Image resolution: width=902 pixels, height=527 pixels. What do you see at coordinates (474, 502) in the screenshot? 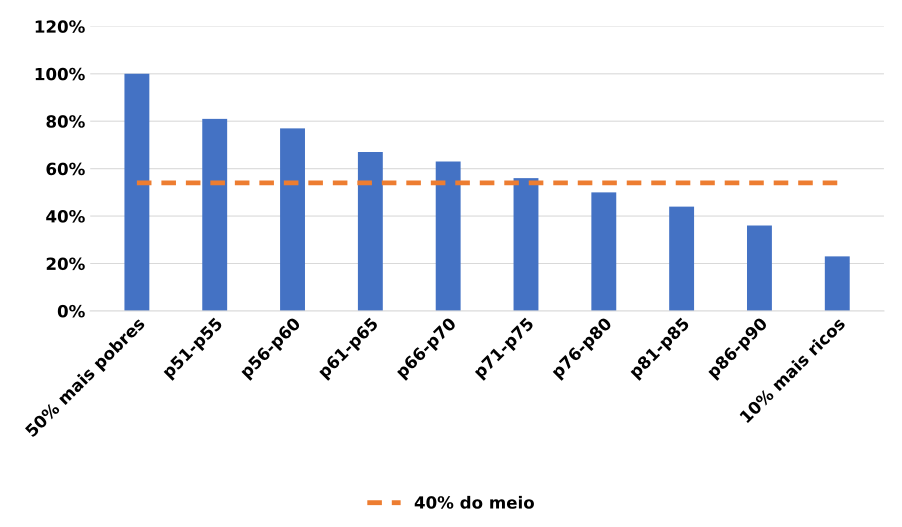
I see `legend-label: 40% do meio` at bounding box center [474, 502].